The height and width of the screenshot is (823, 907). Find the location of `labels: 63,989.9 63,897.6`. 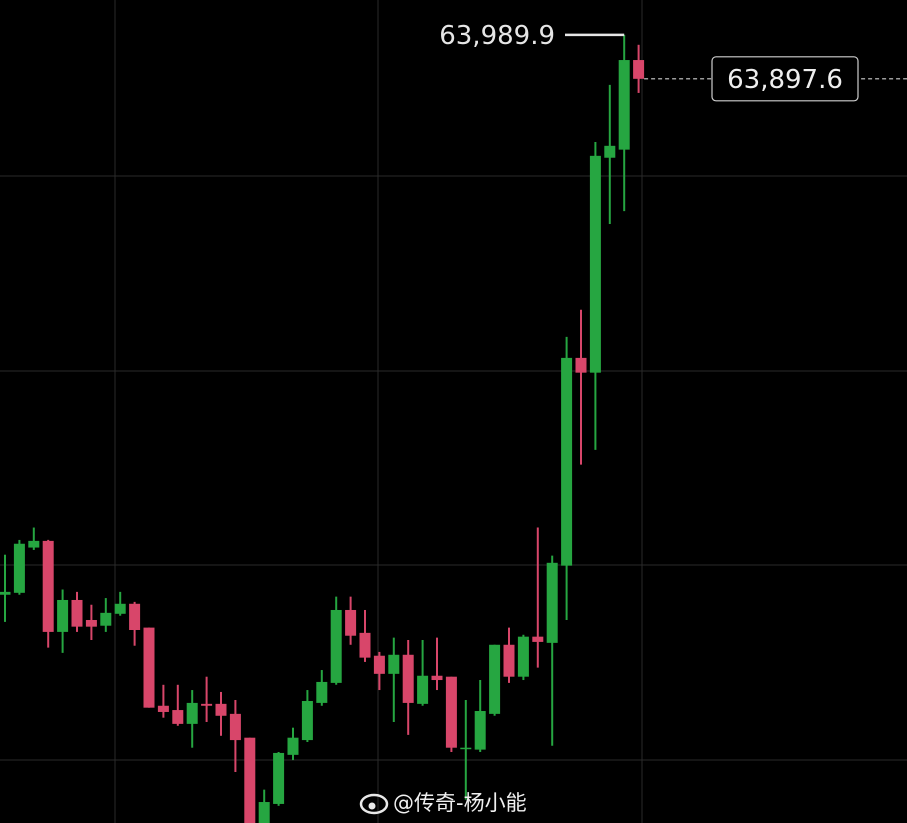

labels: 63,989.9 63,897.6 is located at coordinates (673, 61).